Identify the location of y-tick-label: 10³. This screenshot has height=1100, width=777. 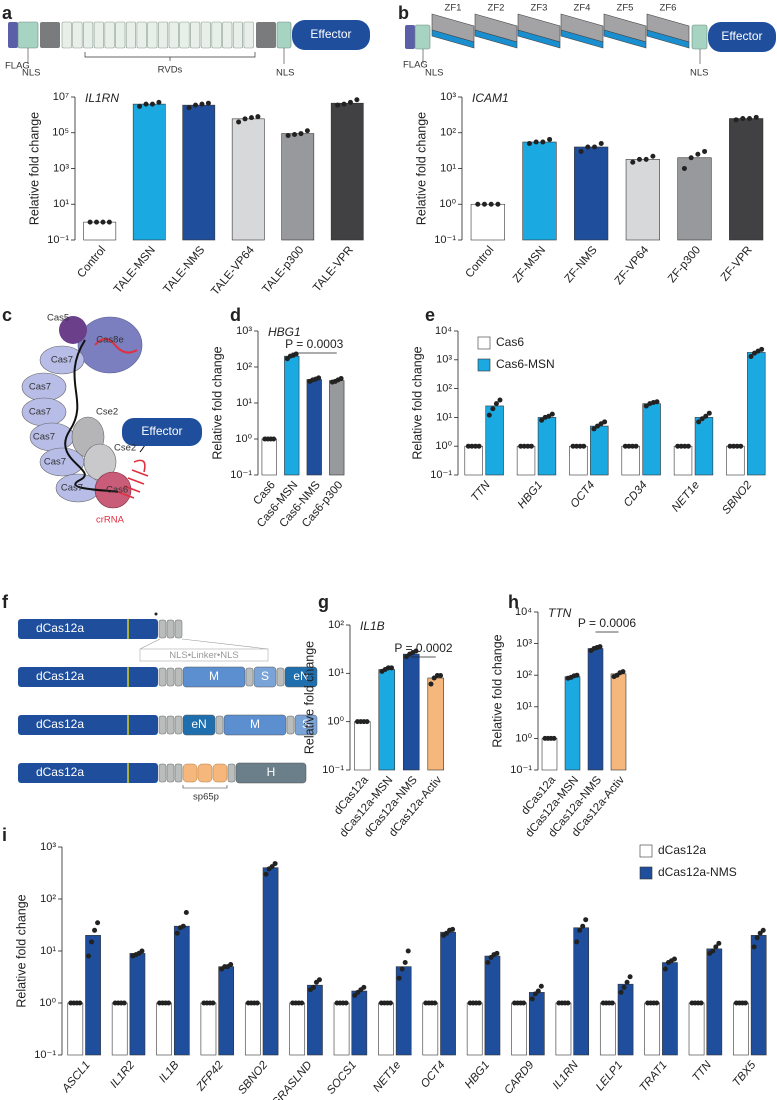
(448, 97).